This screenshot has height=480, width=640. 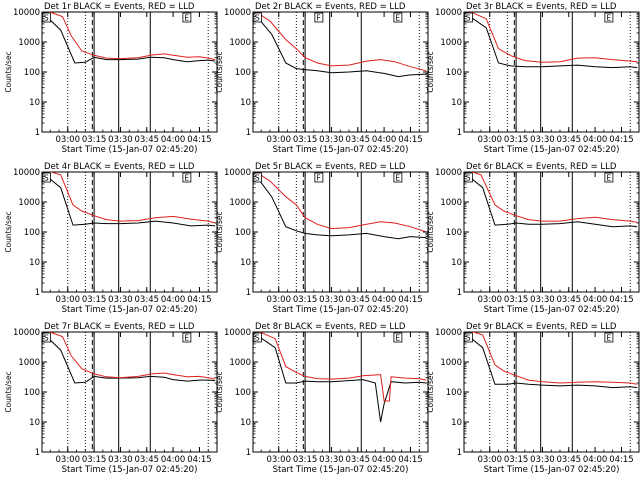 What do you see at coordinates (541, 7) in the screenshot?
I see `chart-title: Det 3r BLACK = Events, RED = LLD` at bounding box center [541, 7].